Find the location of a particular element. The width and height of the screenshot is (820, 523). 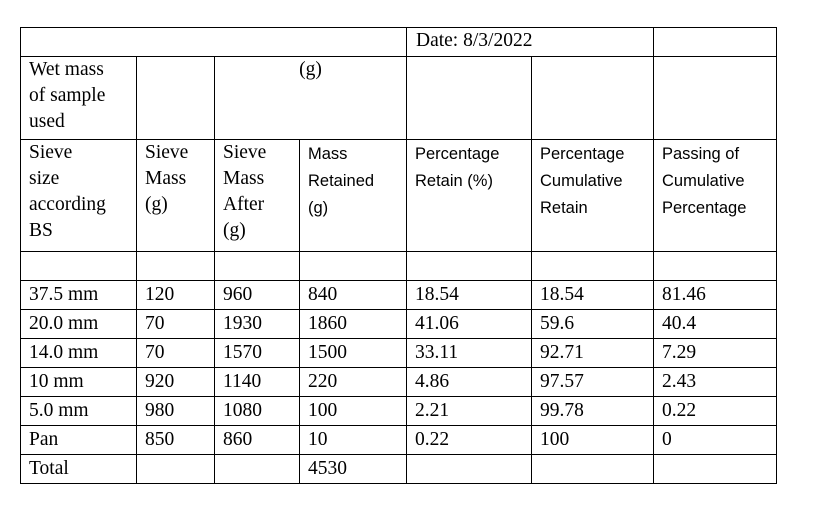

table-row: Pan 850 860 10 0.22 100 0 is located at coordinates (398, 440).